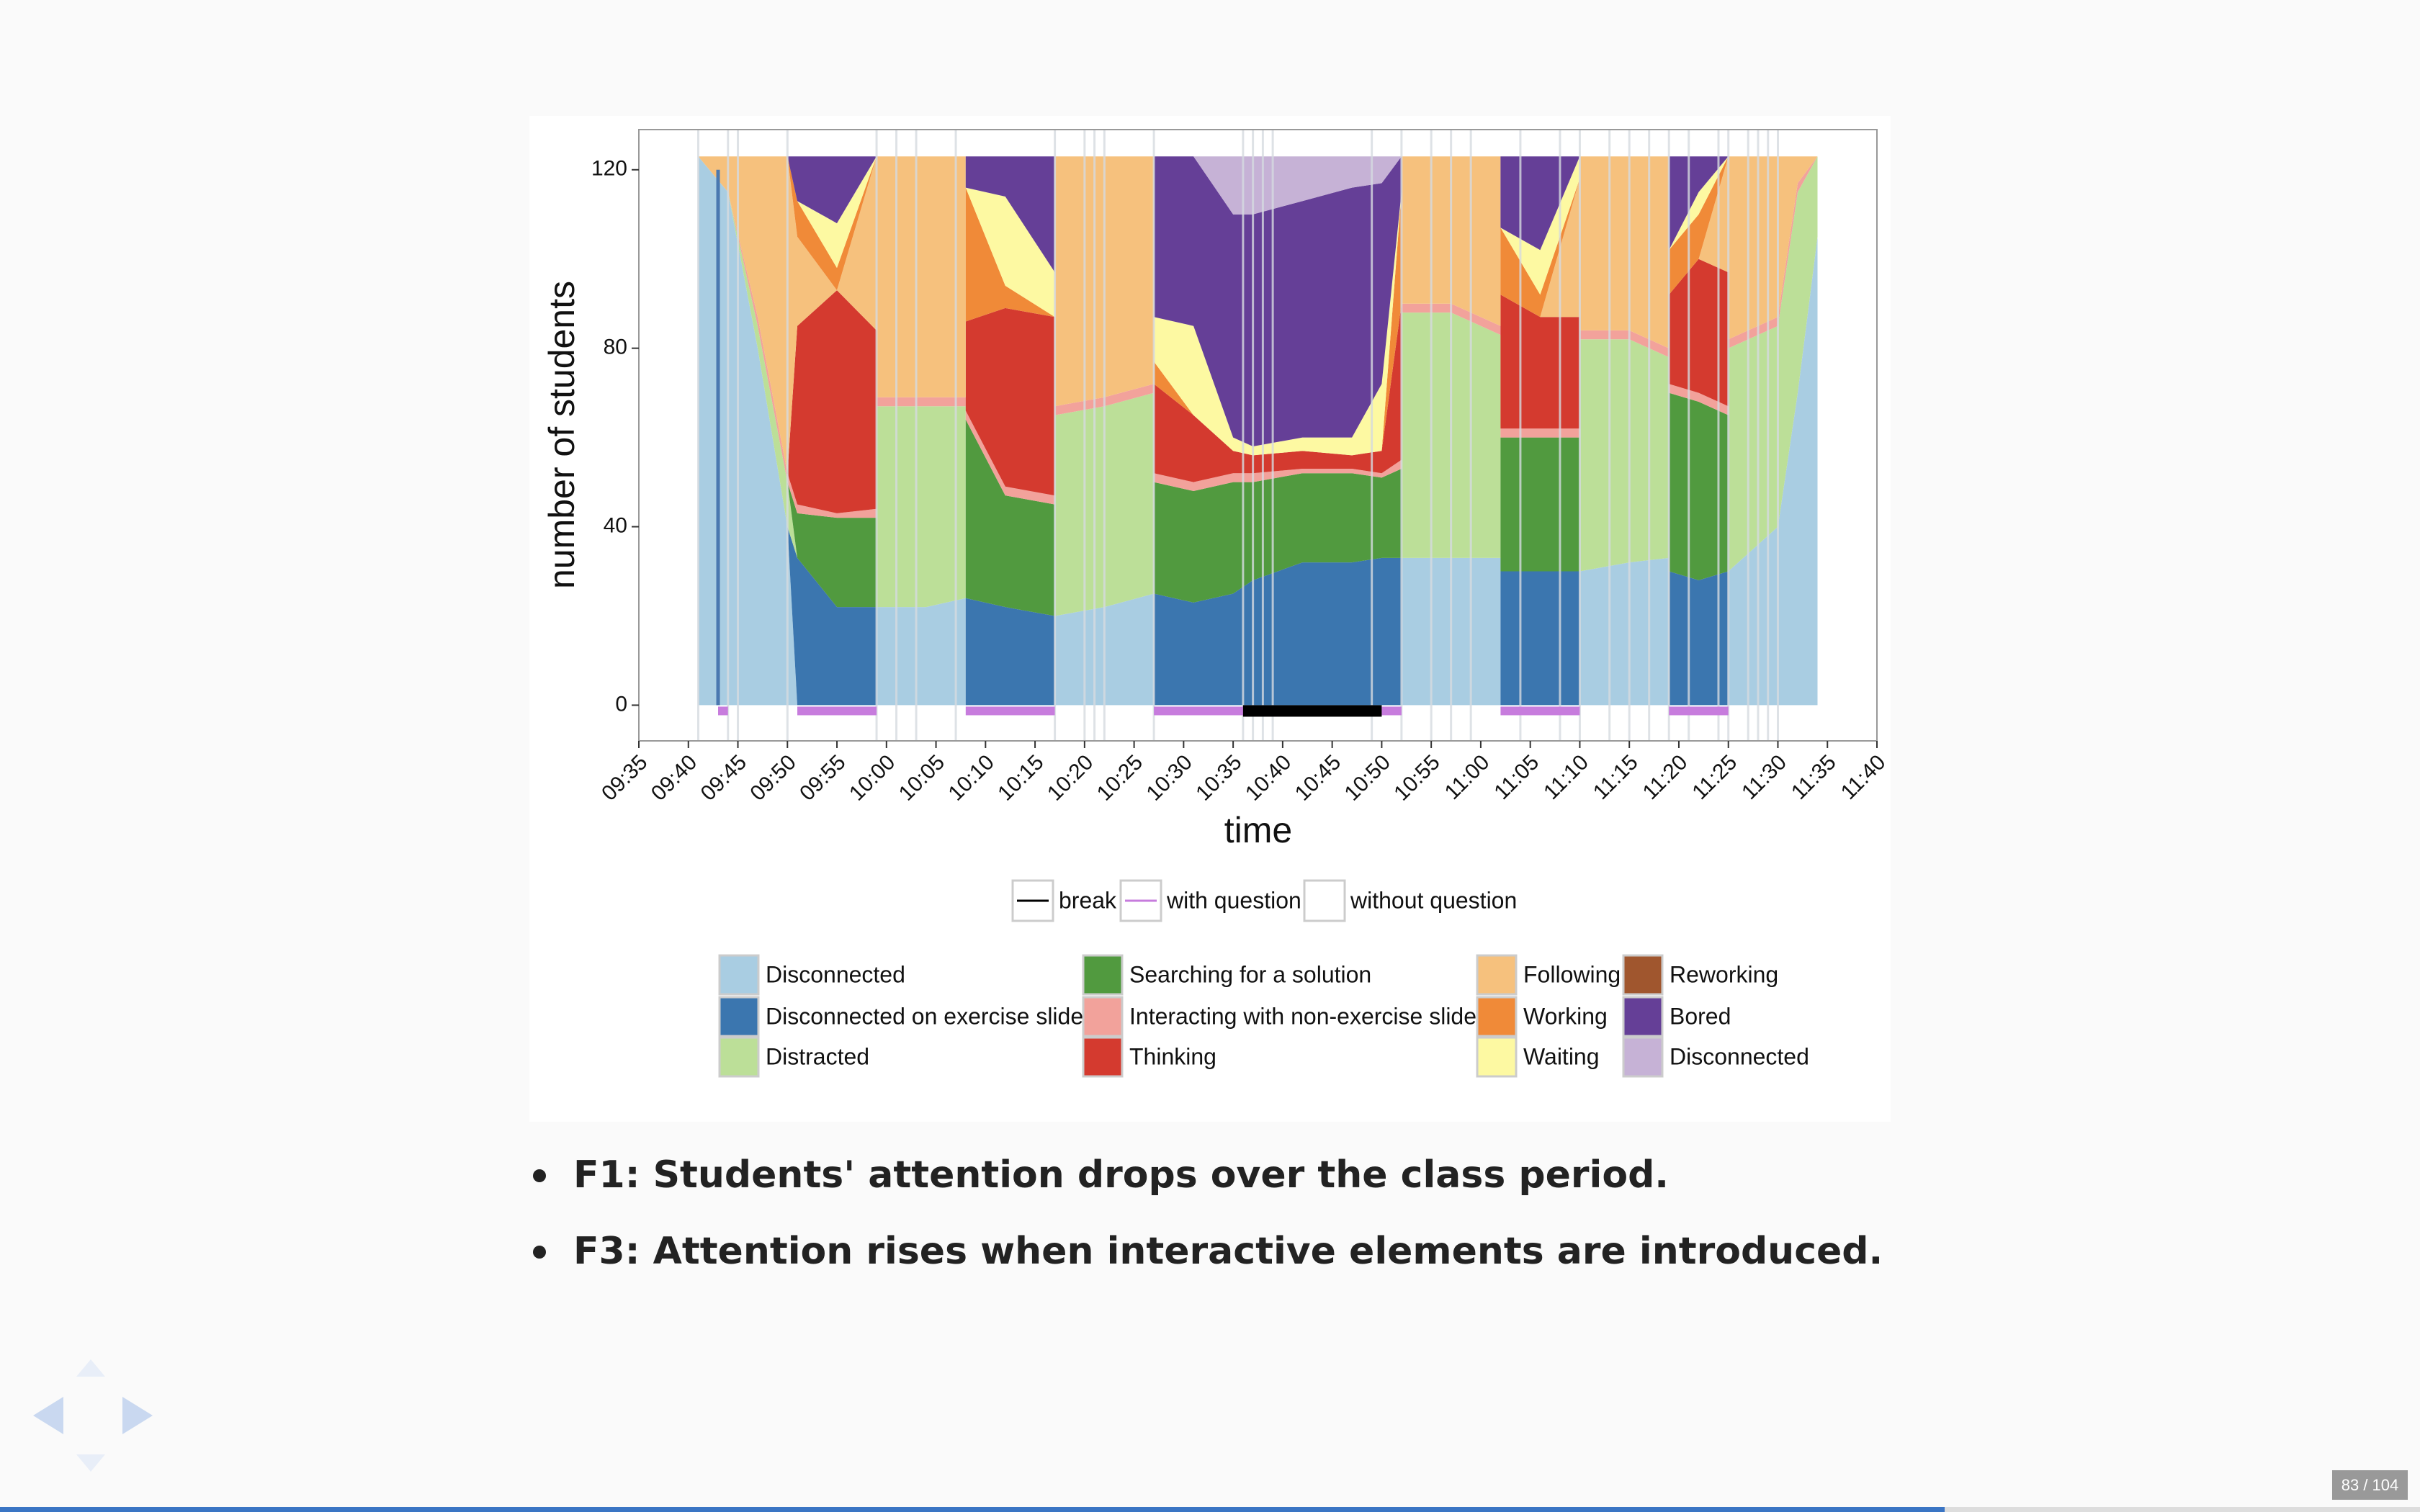 Image resolution: width=2420 pixels, height=1512 pixels. I want to click on x-tick-label: 11:25, so click(1715, 777).